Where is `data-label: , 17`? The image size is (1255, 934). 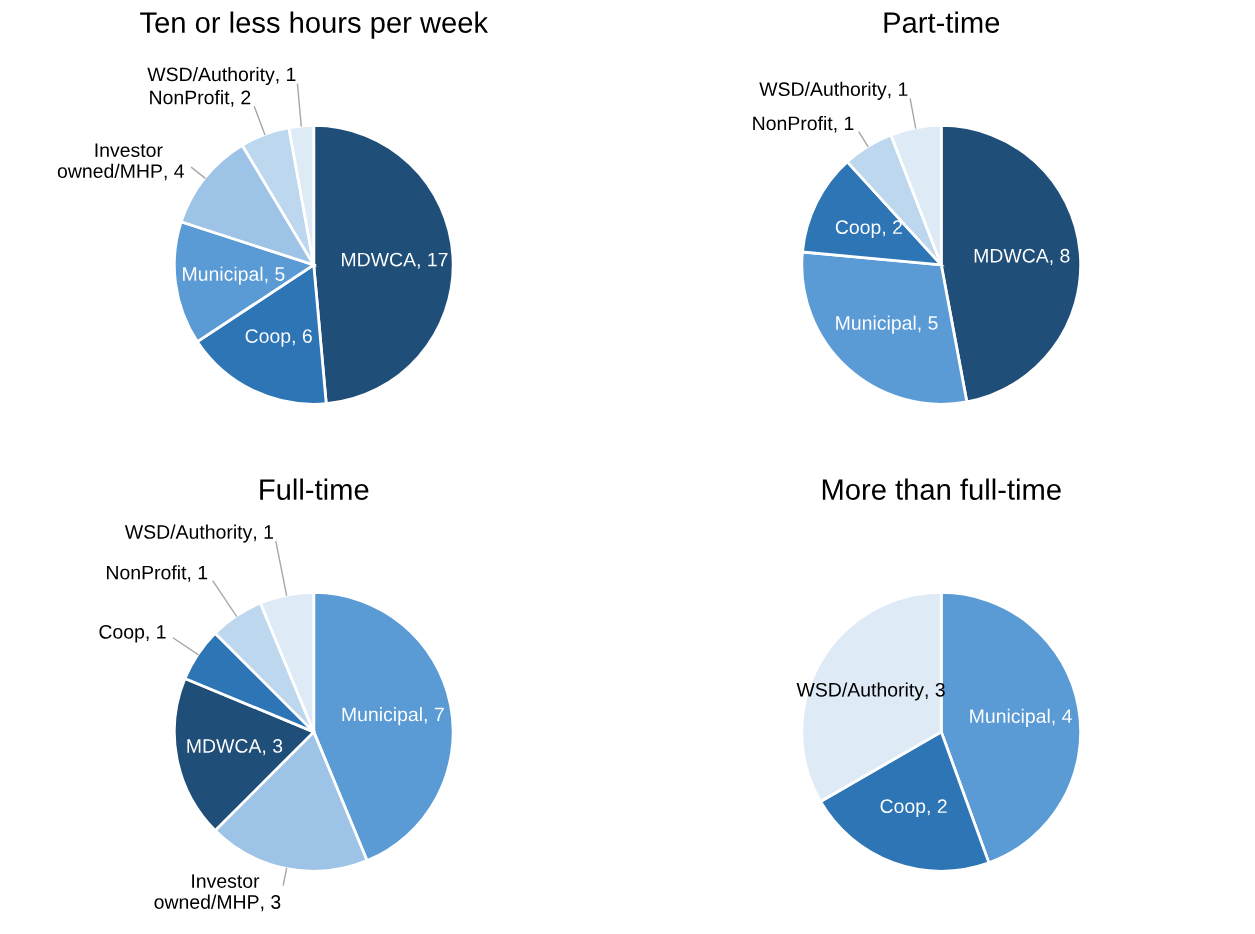
data-label: , 17 is located at coordinates (432, 260).